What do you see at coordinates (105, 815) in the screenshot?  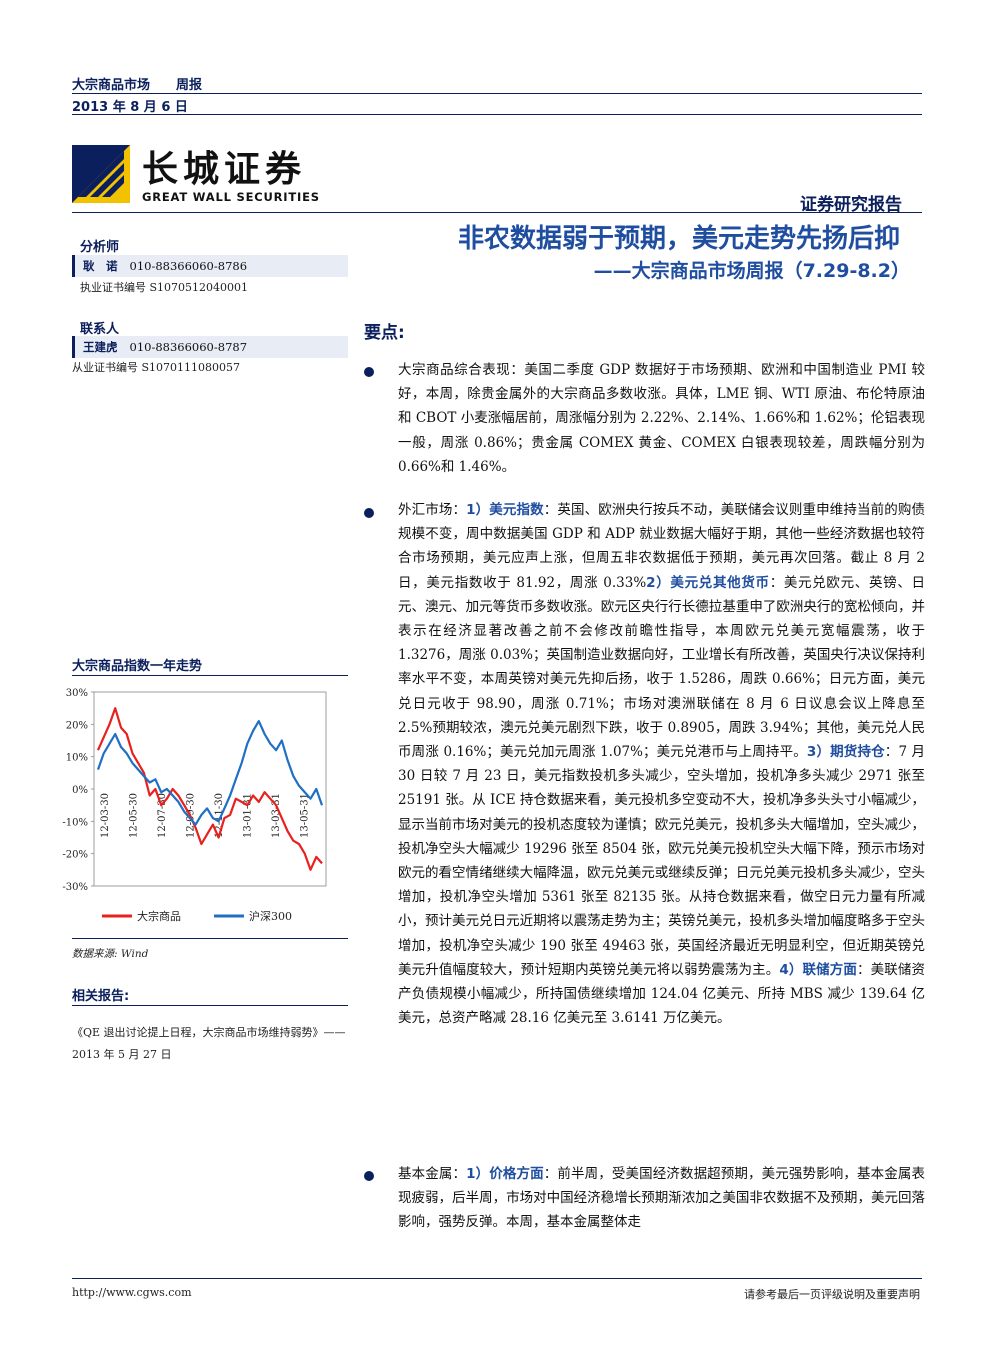 I see `x-tick-label: 12-03-30` at bounding box center [105, 815].